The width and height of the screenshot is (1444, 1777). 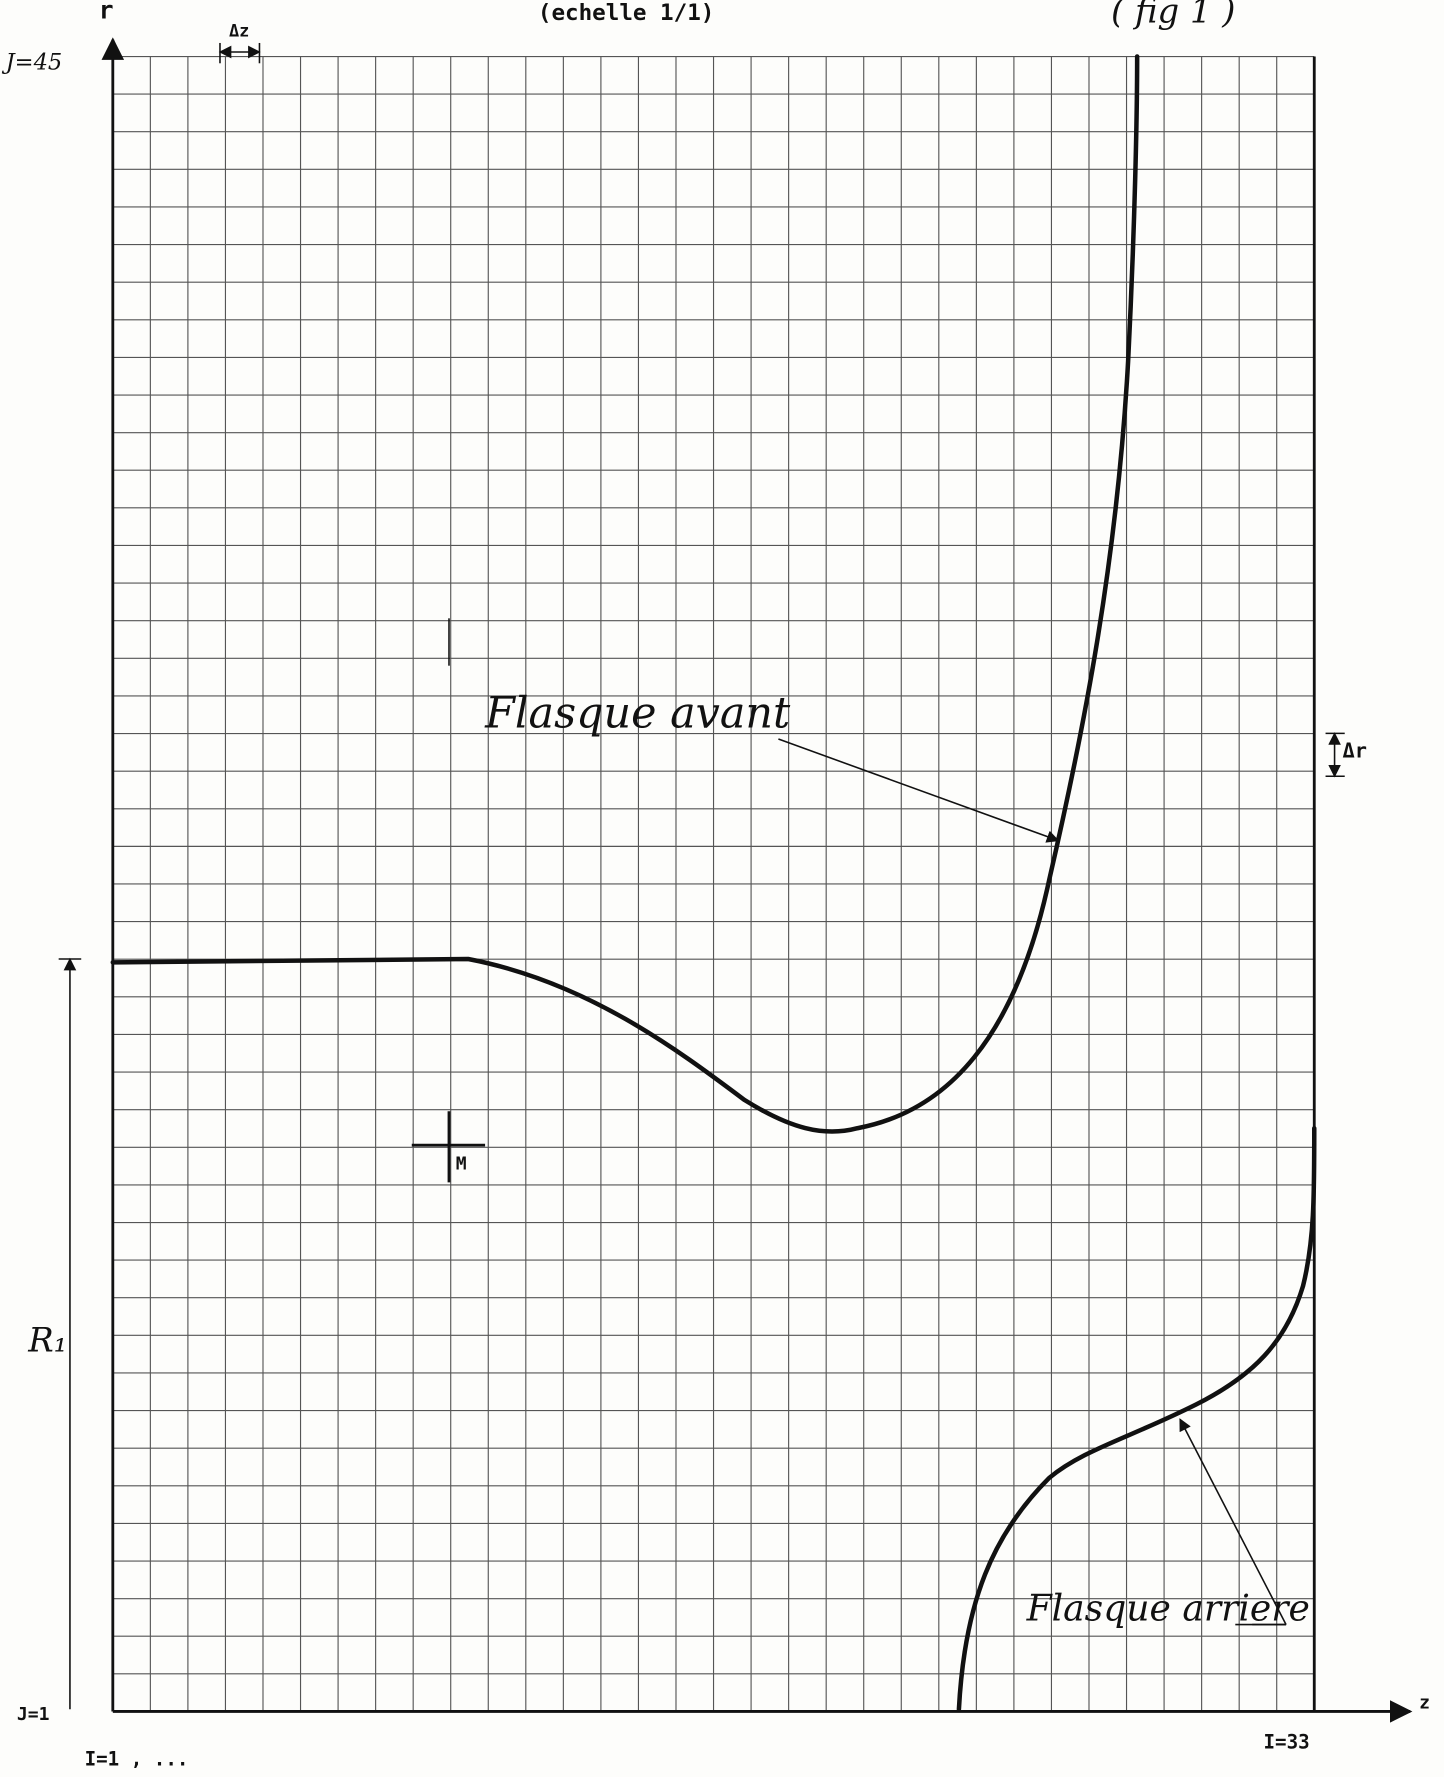 I want to click on radius-label: R₁, so click(x=47, y=1340).